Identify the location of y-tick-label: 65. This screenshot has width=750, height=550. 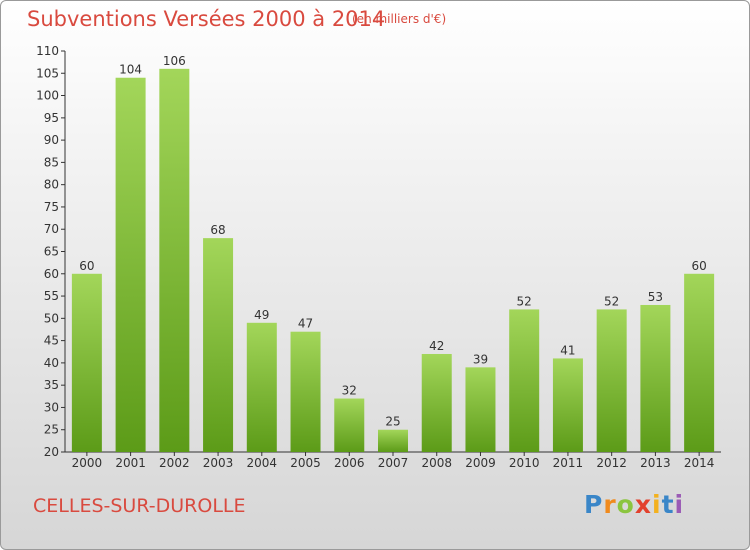
(51, 252).